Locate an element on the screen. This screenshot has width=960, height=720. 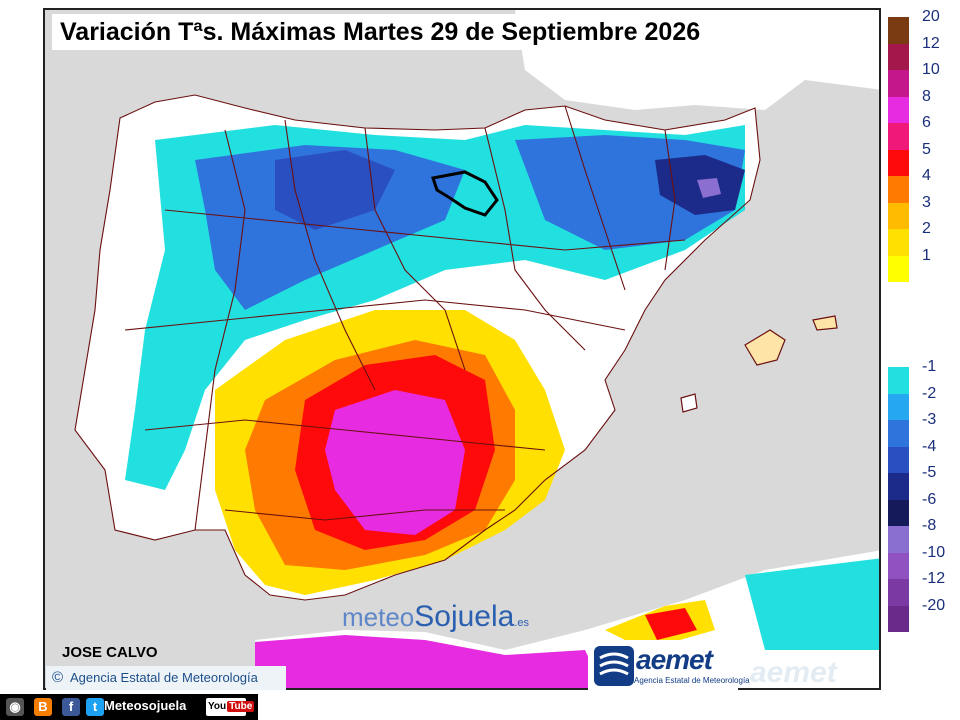
agency-credit: © Agencia Estatal de Meteorología is located at coordinates (166, 678).